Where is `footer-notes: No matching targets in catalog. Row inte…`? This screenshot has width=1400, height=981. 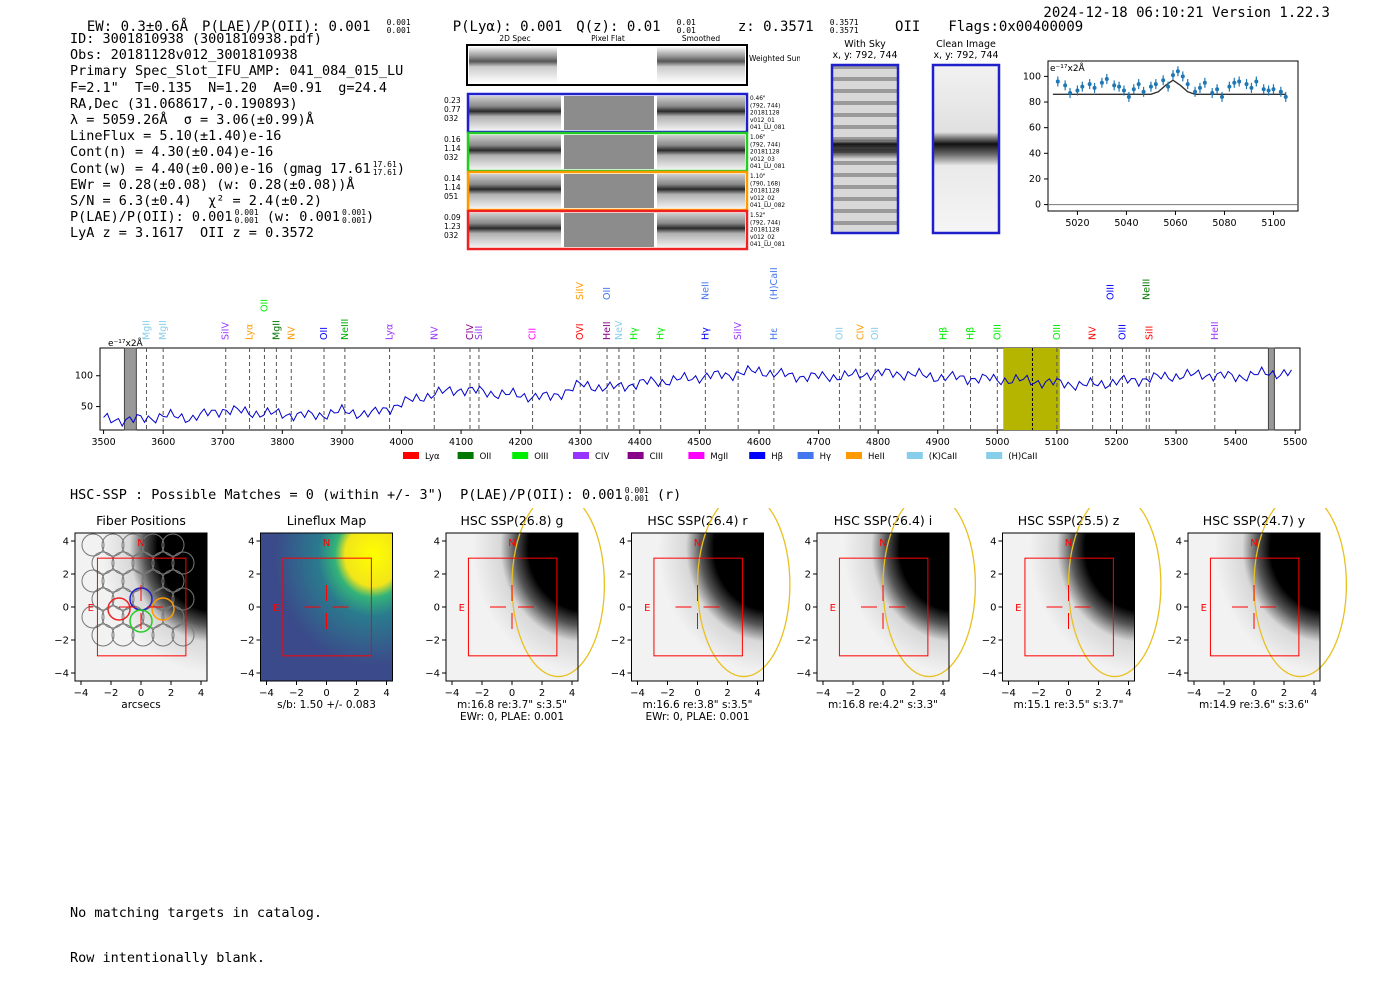 footer-notes: No matching targets in catalog. Row inte… is located at coordinates (196, 928).